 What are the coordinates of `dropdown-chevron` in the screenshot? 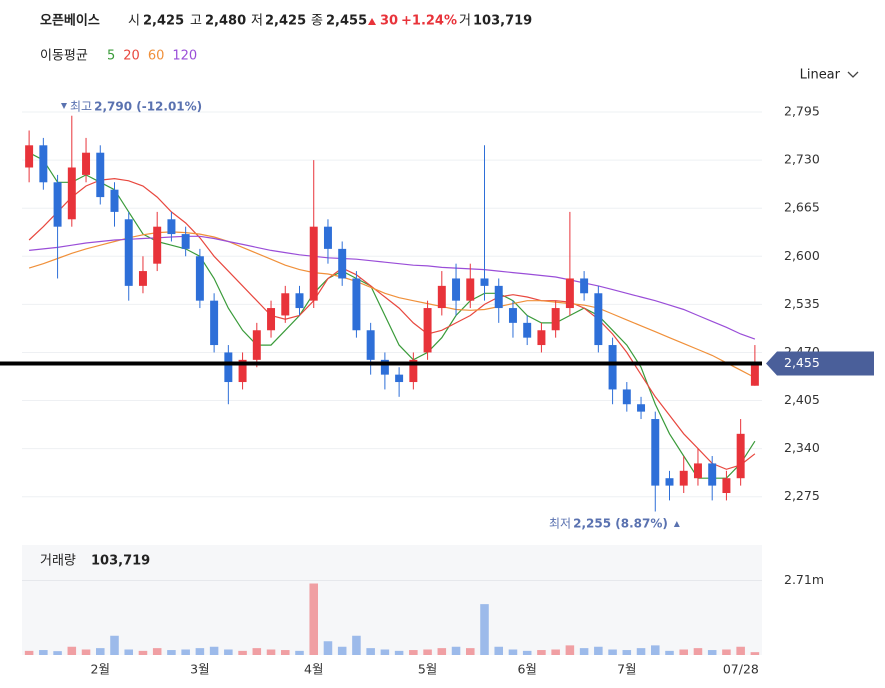 It's located at (853, 74).